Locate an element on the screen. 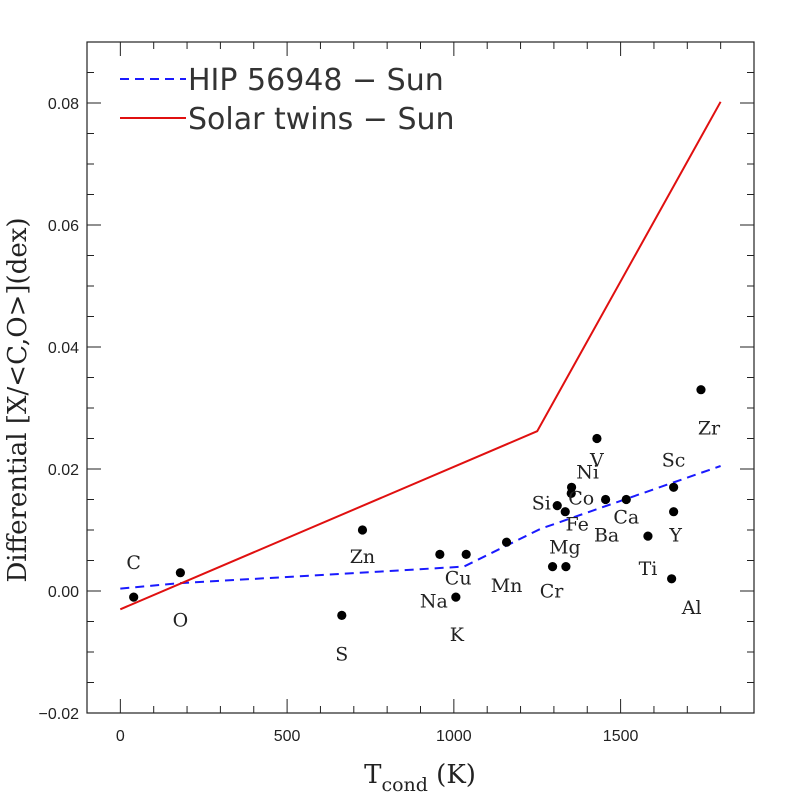 The image size is (797, 797). x-tick-label: 1000 is located at coordinates (454, 736).